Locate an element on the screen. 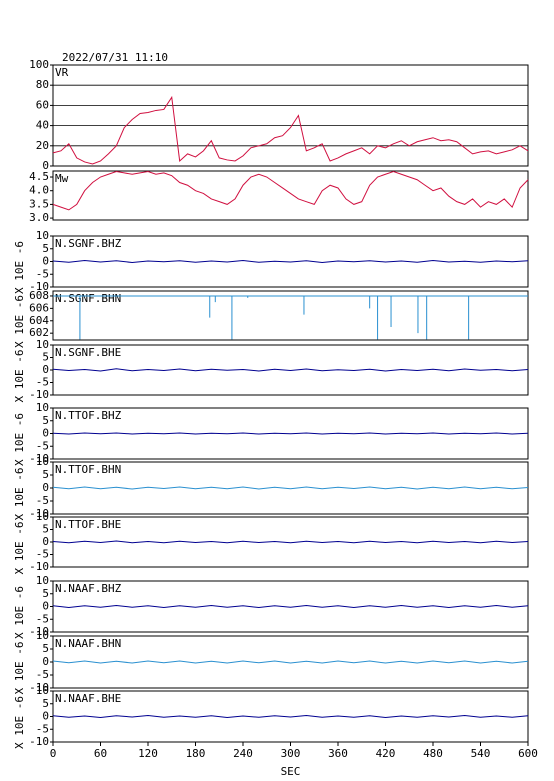  y-tick-label: 4.0 is located at coordinates (39, 190).